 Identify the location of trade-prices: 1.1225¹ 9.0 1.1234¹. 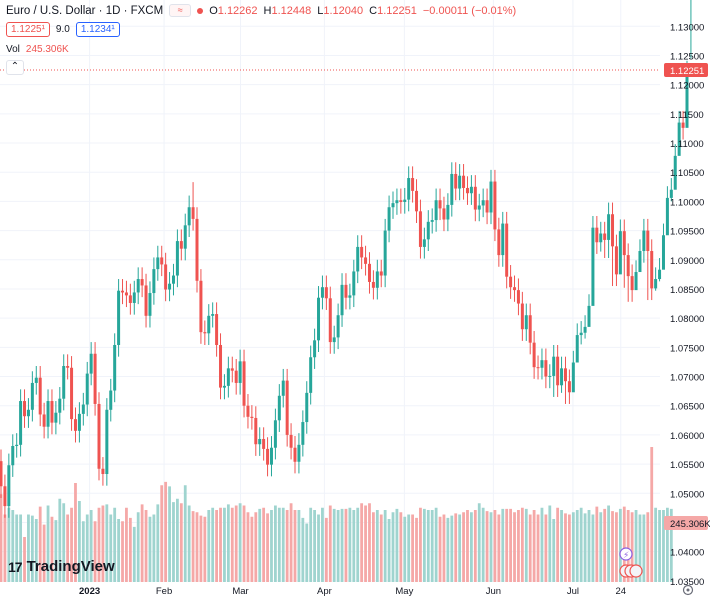
(63, 29).